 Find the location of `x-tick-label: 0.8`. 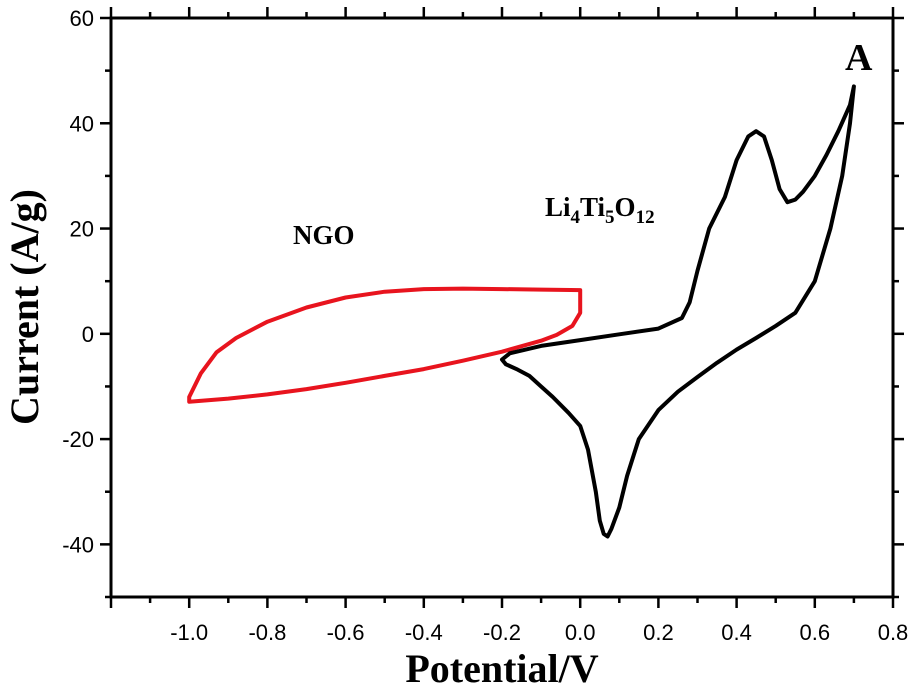

x-tick-label: 0.8 is located at coordinates (893, 632).